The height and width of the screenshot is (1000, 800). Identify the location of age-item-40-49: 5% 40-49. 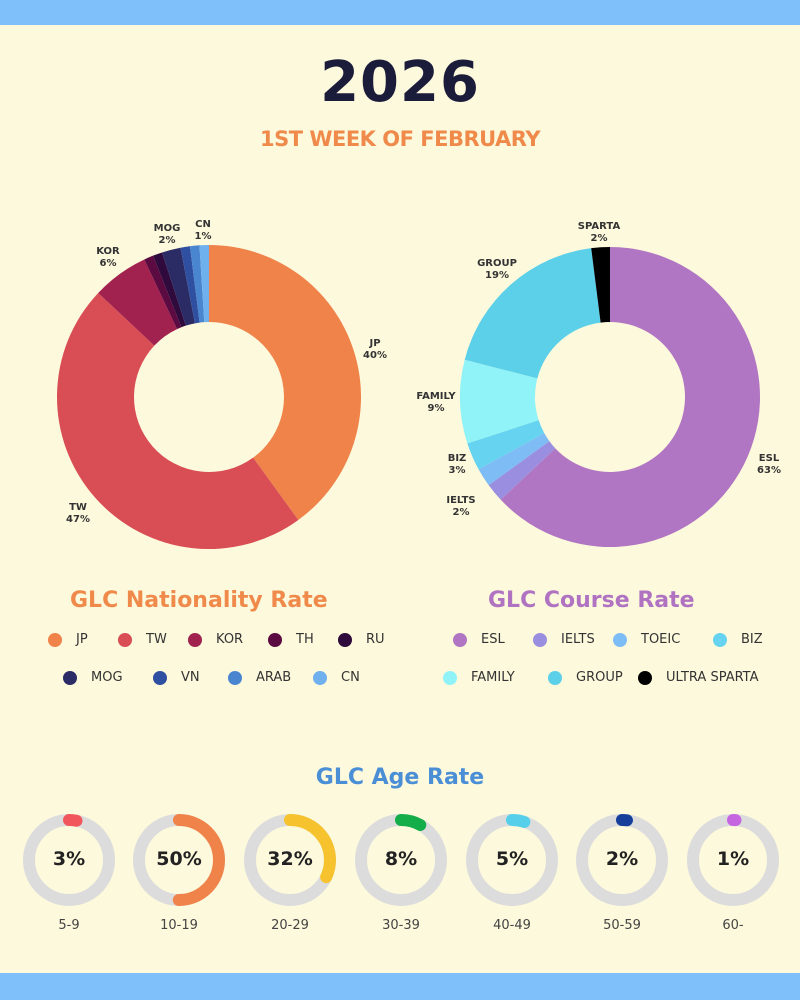
(512, 872).